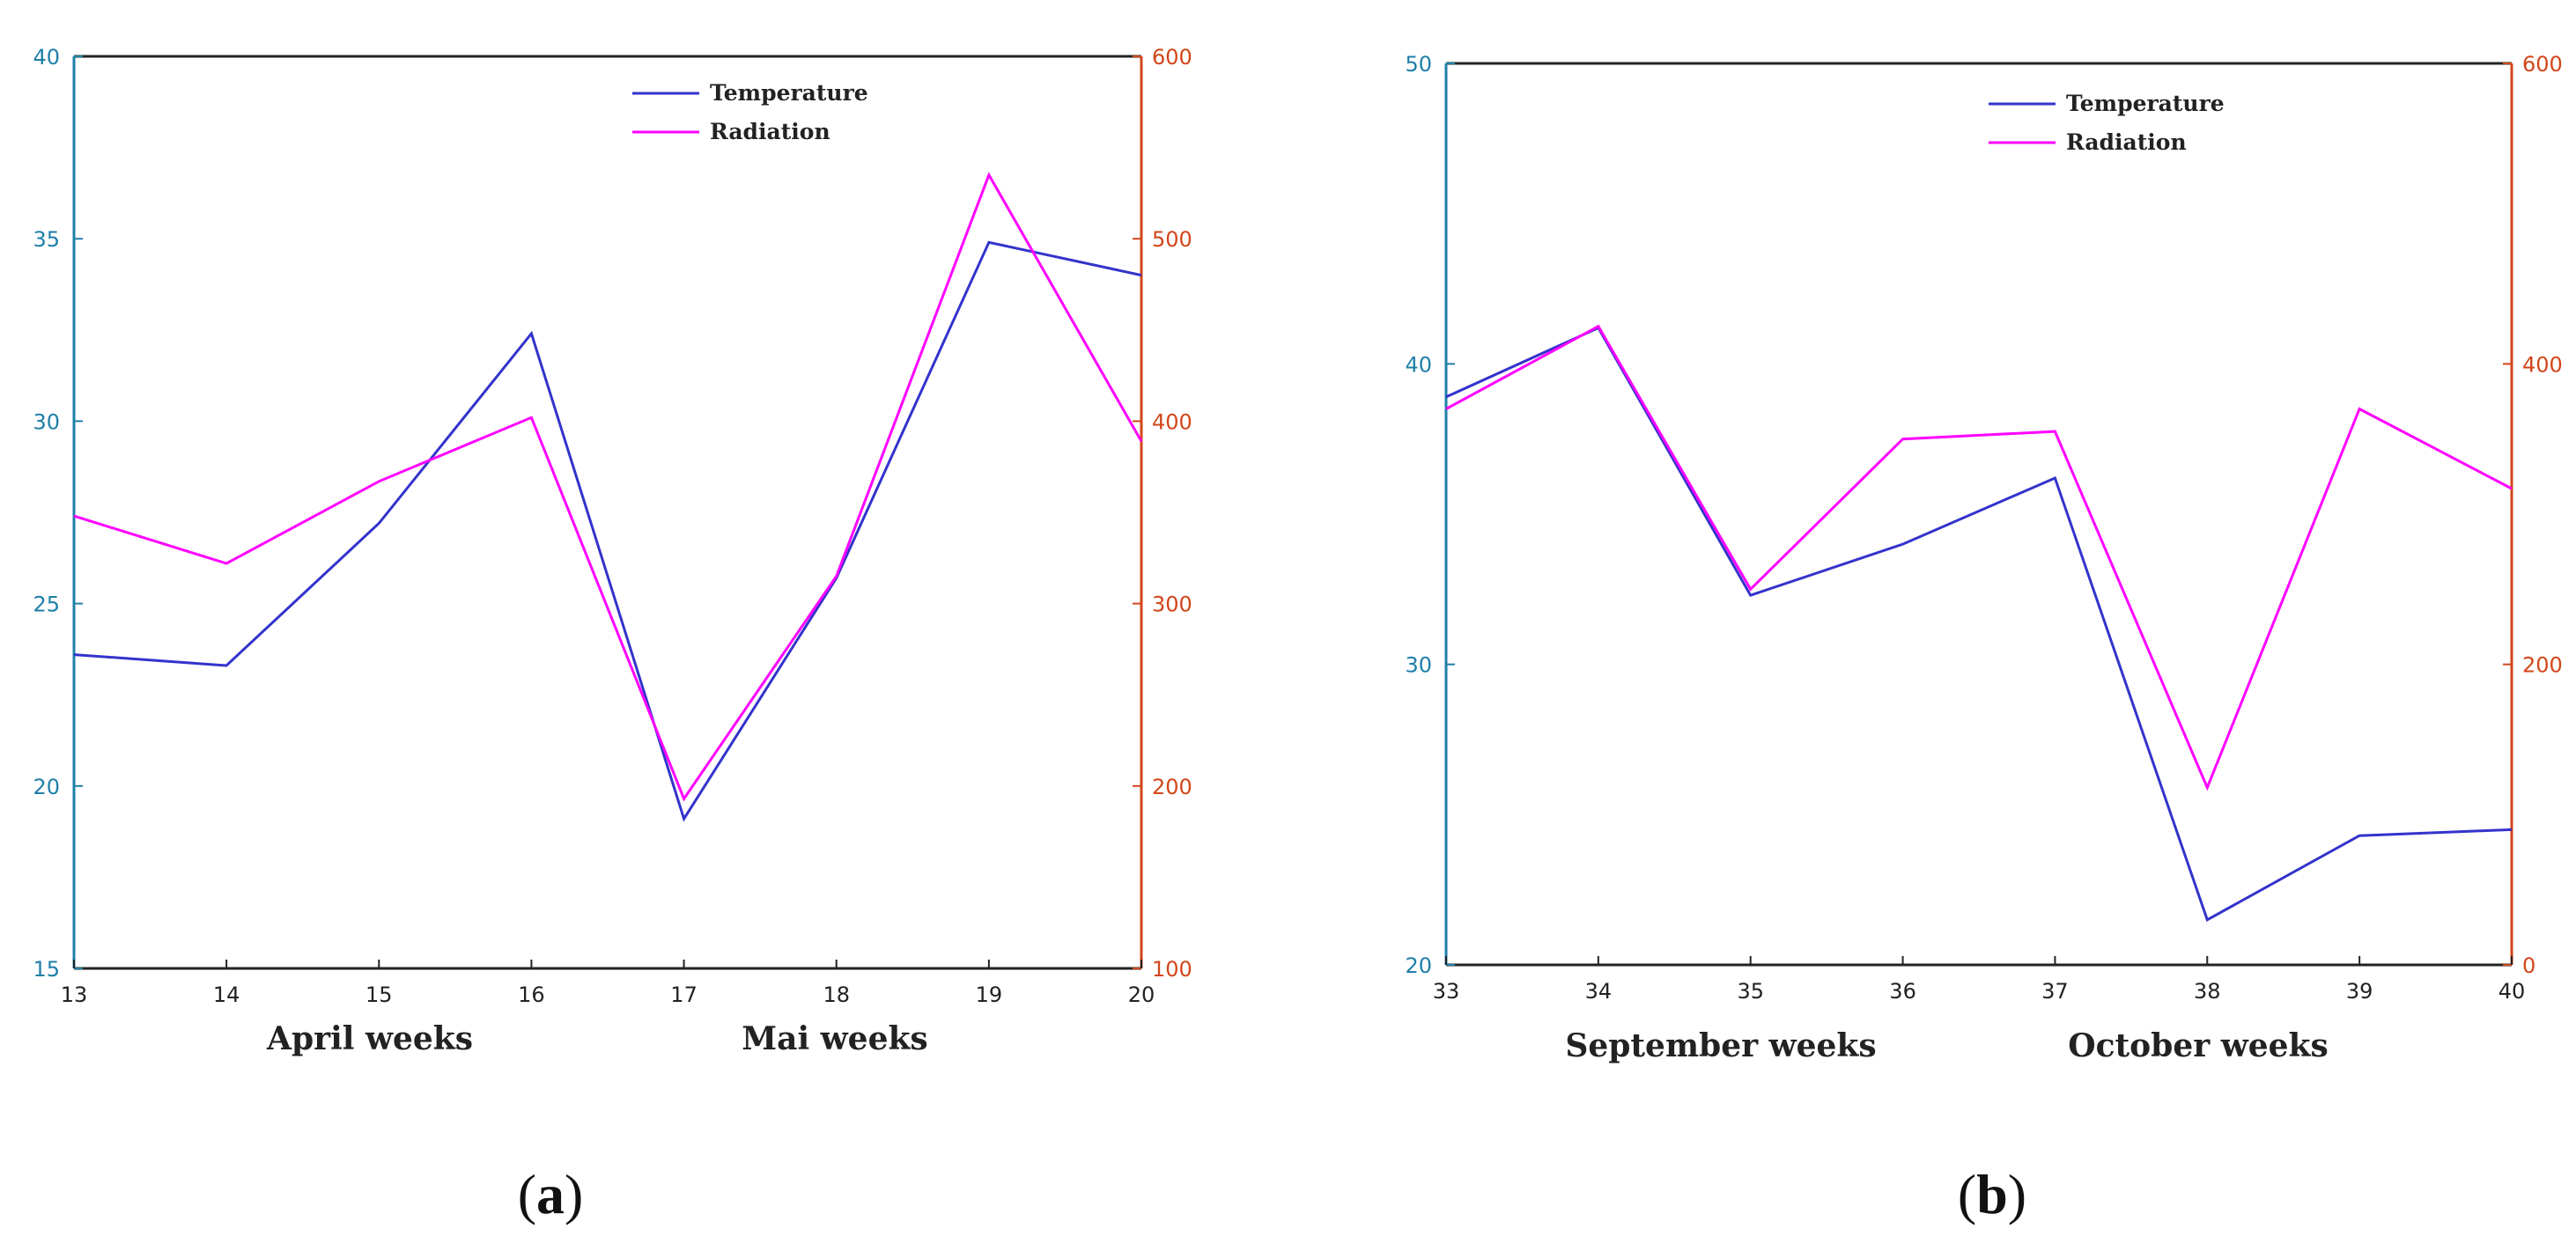 Image resolution: width=2576 pixels, height=1251 pixels. Describe the element at coordinates (1902, 992) in the screenshot. I see `x-tick-label: 36` at that location.